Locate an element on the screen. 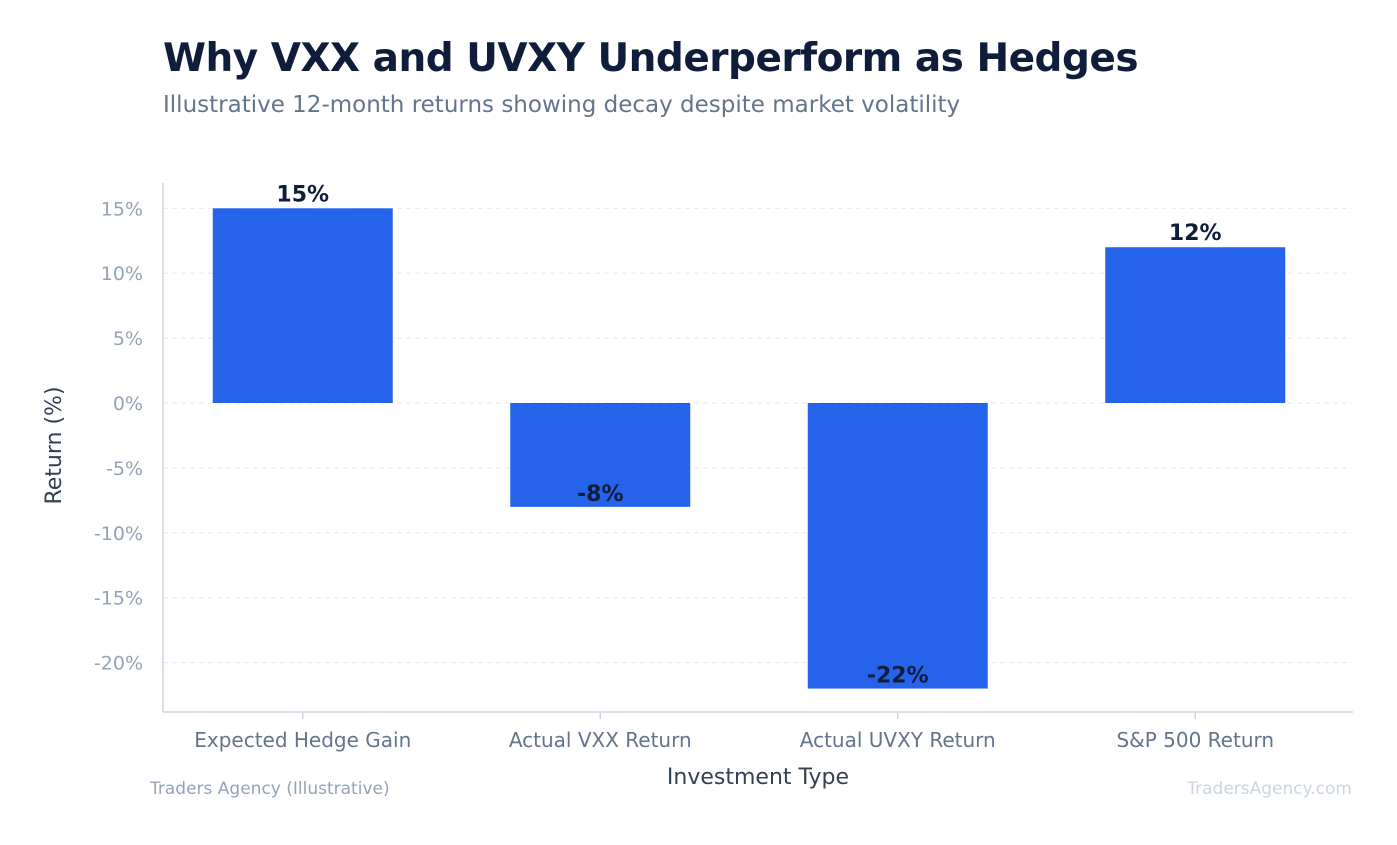  x-tick-label: Expected Hedge Gain is located at coordinates (302, 740).